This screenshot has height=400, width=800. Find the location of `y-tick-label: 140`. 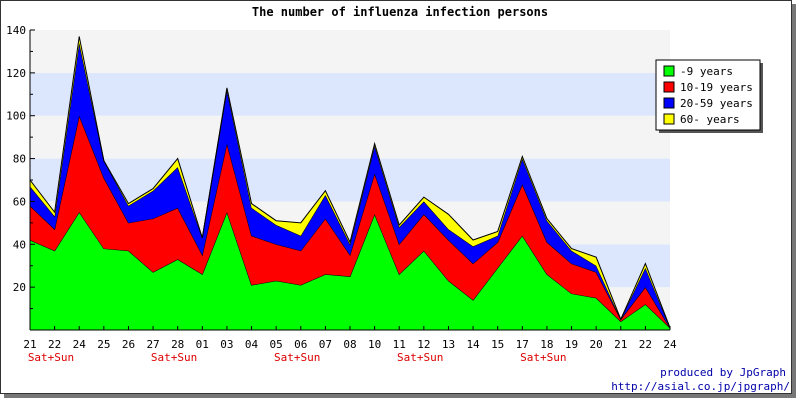

y-tick-label: 140 is located at coordinates (16, 30).